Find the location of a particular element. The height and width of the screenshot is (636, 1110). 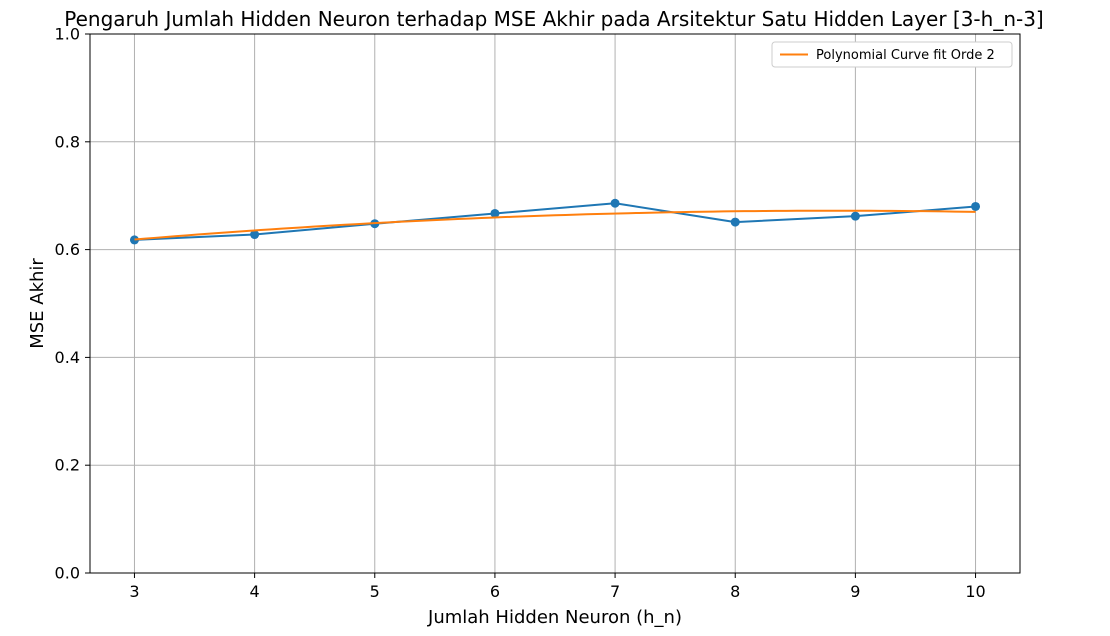

legend-label-polynomial: Polynomial Curve fit Orde 2 is located at coordinates (905, 55).